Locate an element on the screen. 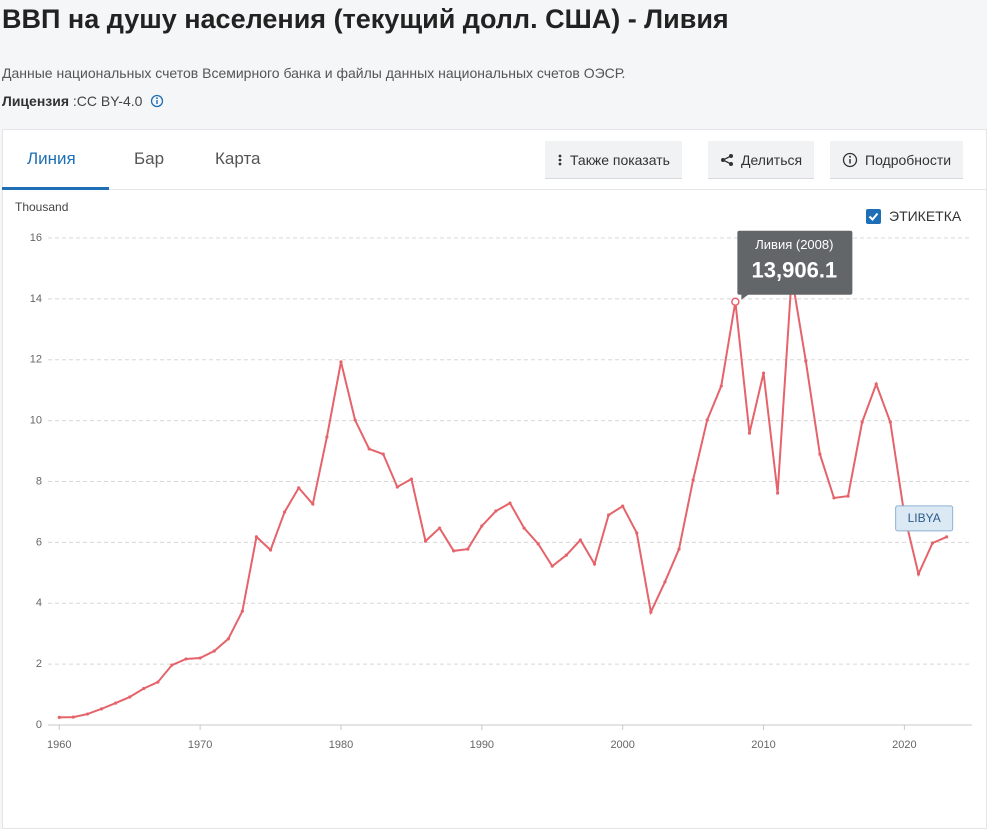 This screenshot has width=987, height=829. tooltip-title: Ливия (2008) is located at coordinates (794, 244).